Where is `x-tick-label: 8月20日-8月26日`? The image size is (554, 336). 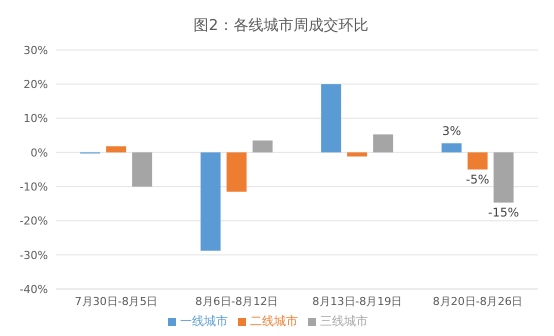 x-tick-label: 8月20日-8月26日 is located at coordinates (477, 301).